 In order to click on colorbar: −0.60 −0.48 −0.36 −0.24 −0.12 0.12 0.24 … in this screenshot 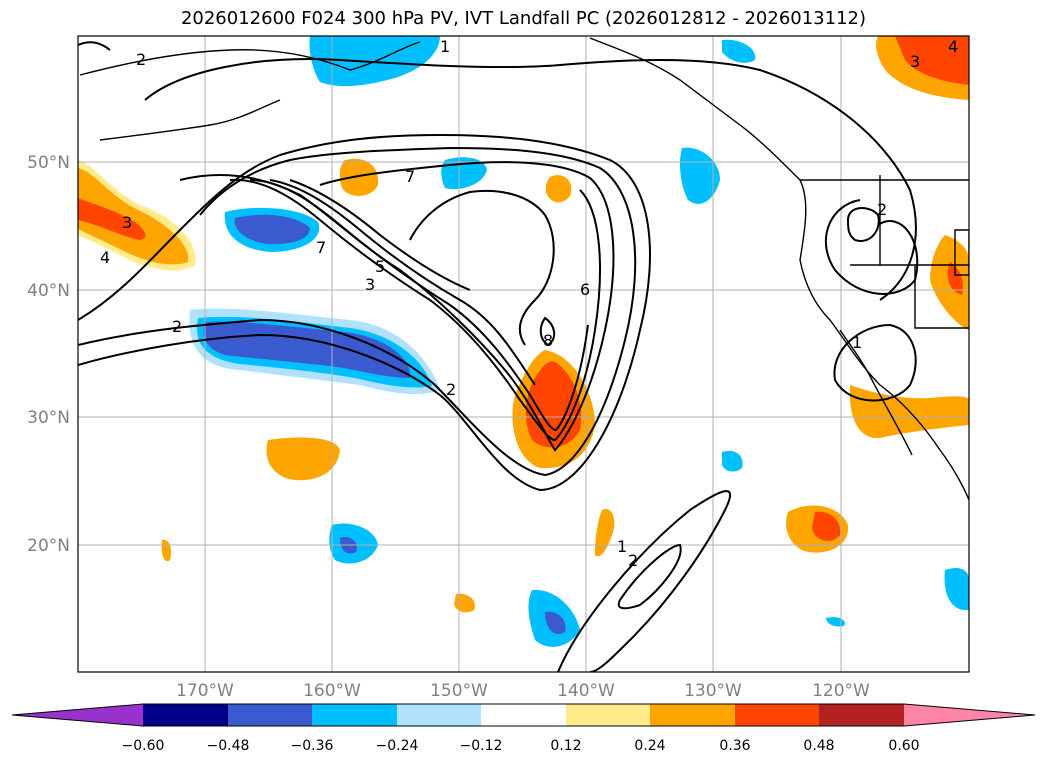, I will do `click(523, 728)`.